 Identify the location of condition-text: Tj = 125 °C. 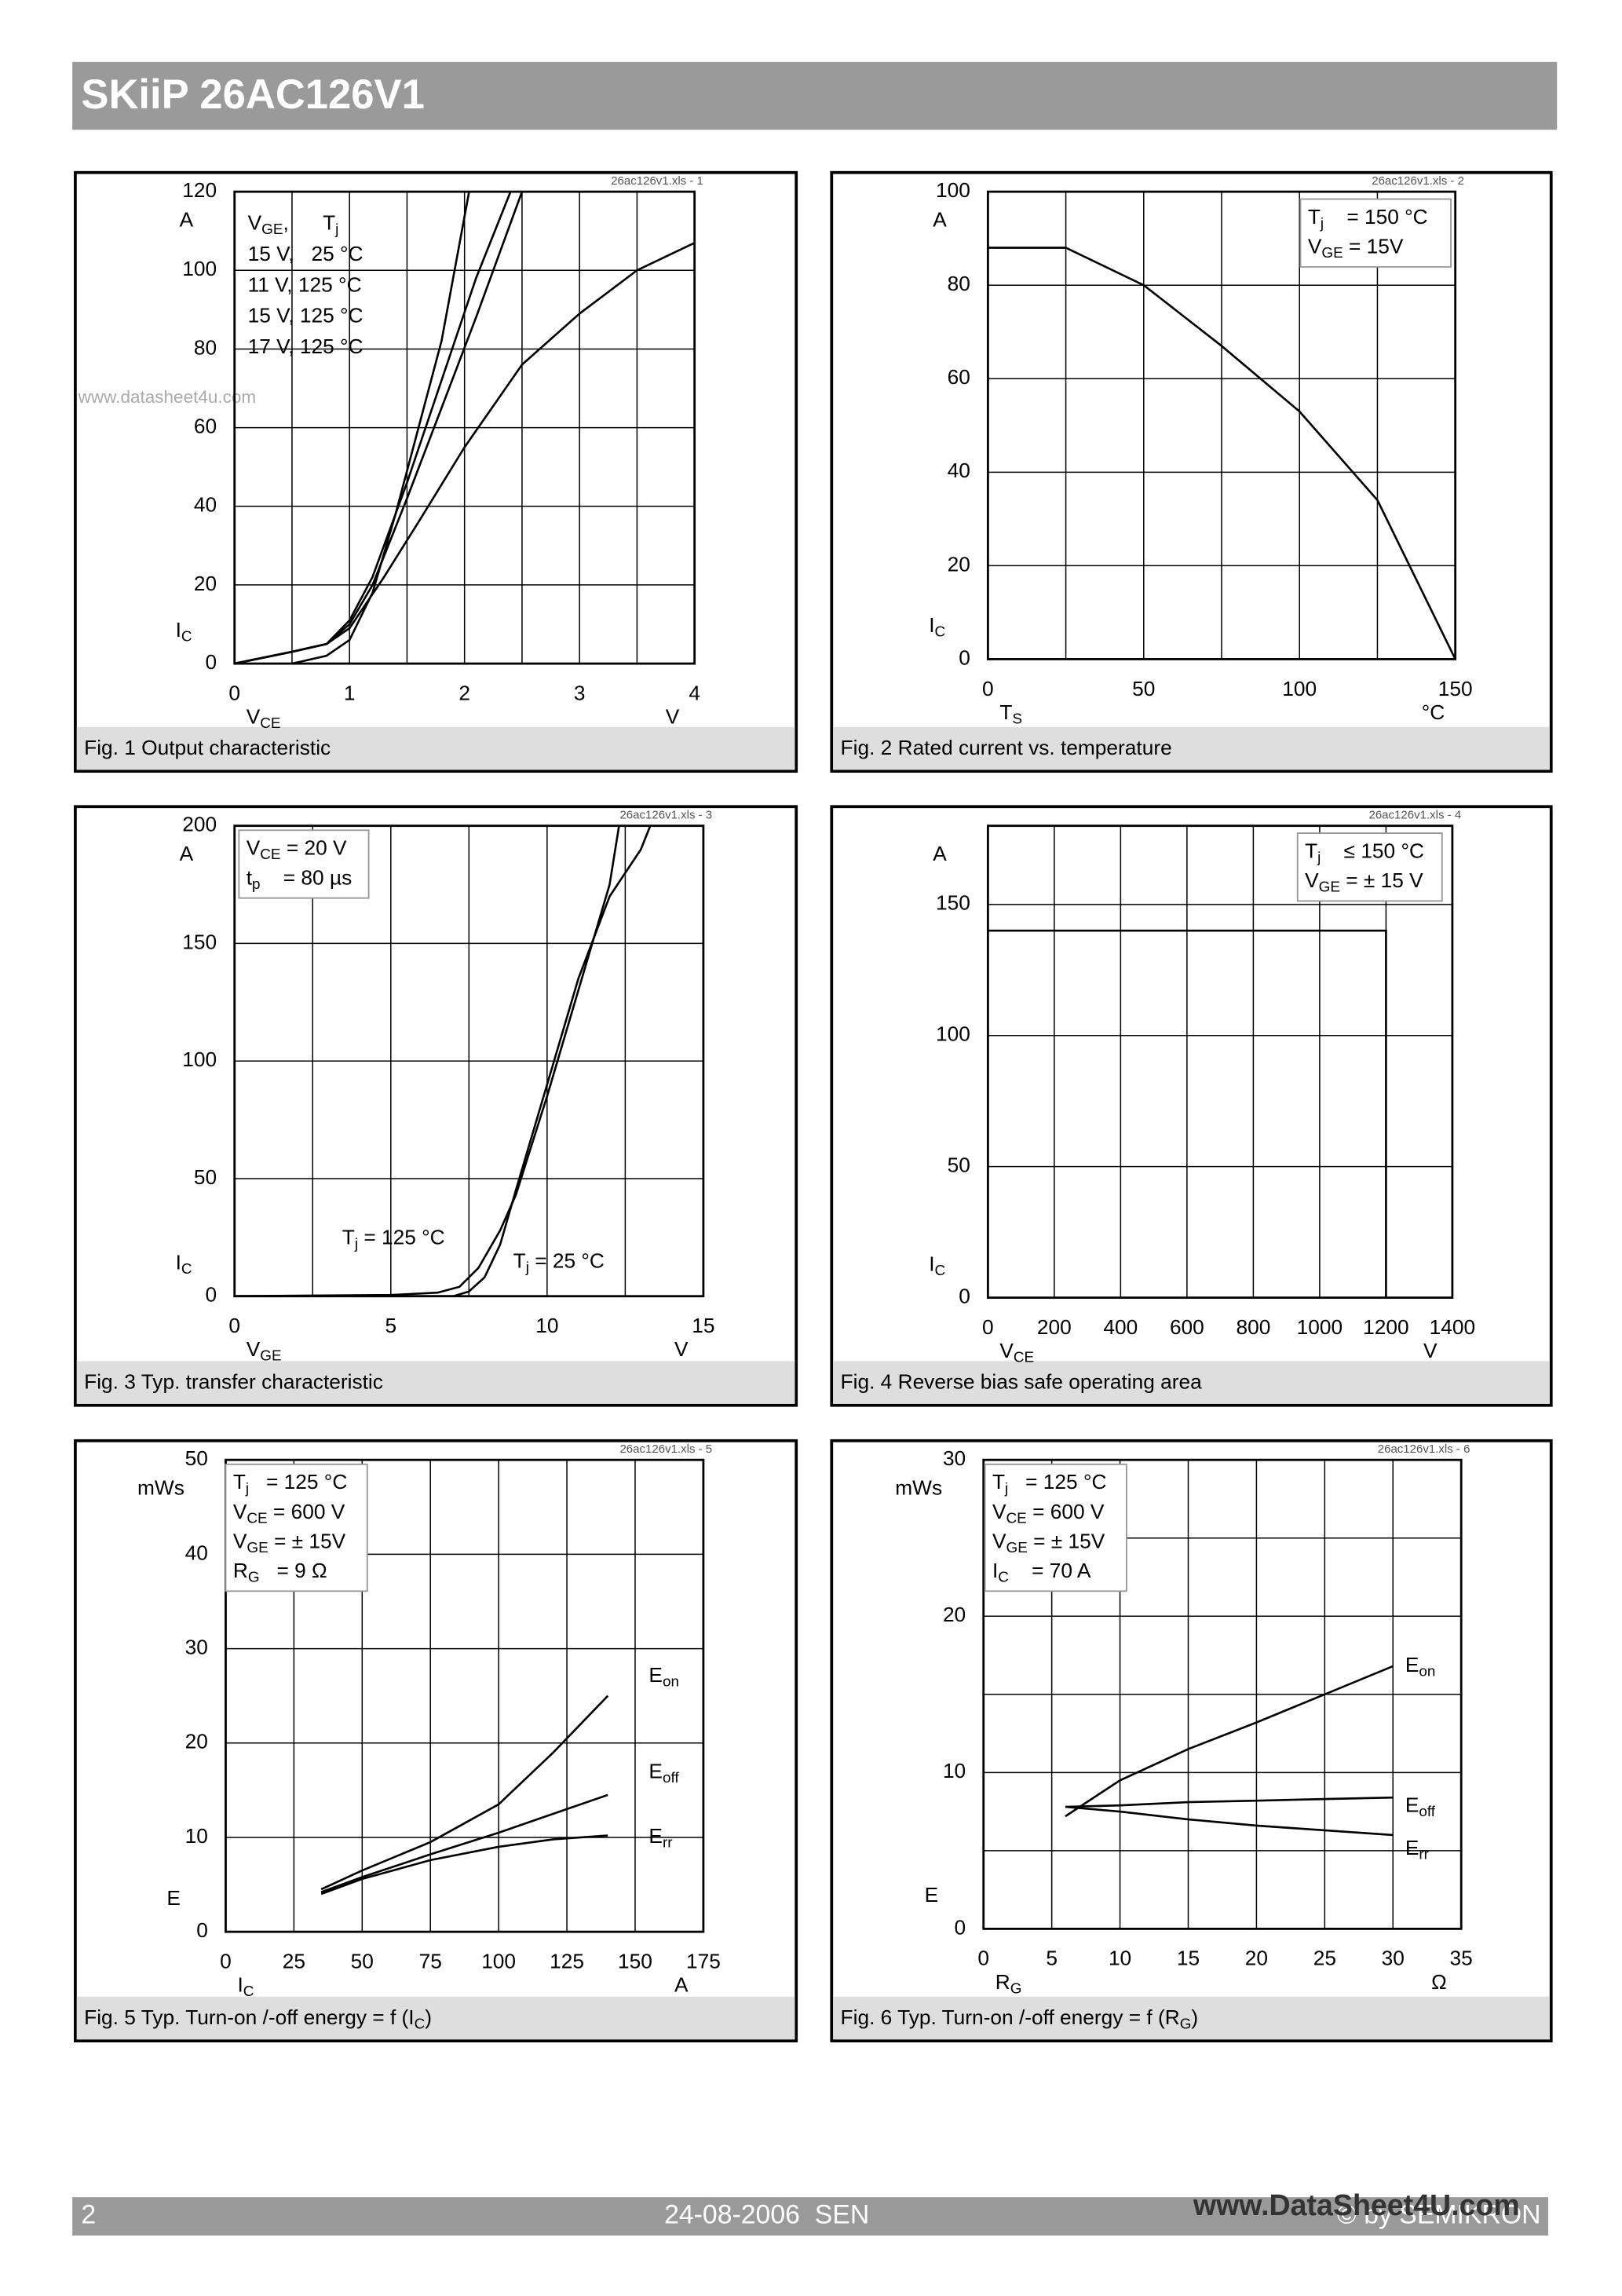
(1049, 1484).